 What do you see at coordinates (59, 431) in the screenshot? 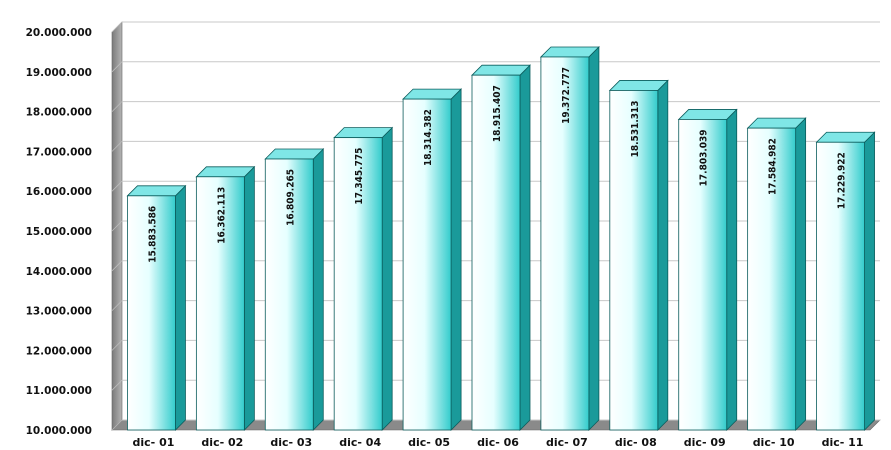
I see `y-tick-label: 10.000.000` at bounding box center [59, 431].